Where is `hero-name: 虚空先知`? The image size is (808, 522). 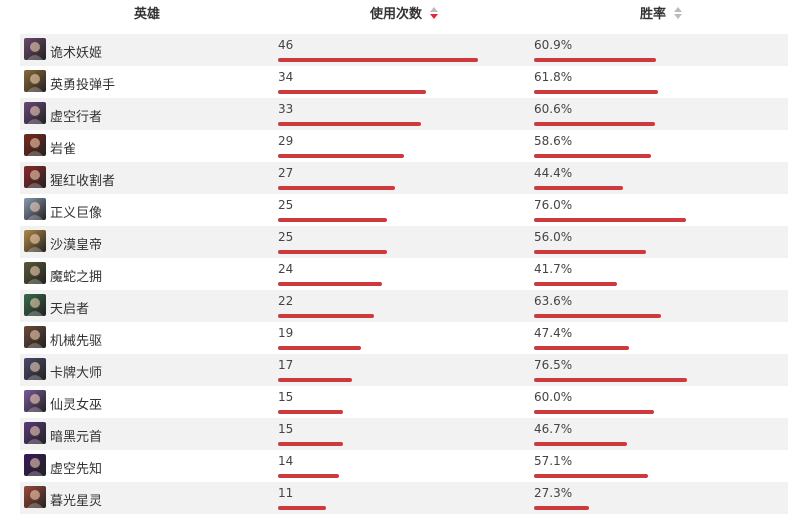
hero-name: 虚空先知 is located at coordinates (76, 469).